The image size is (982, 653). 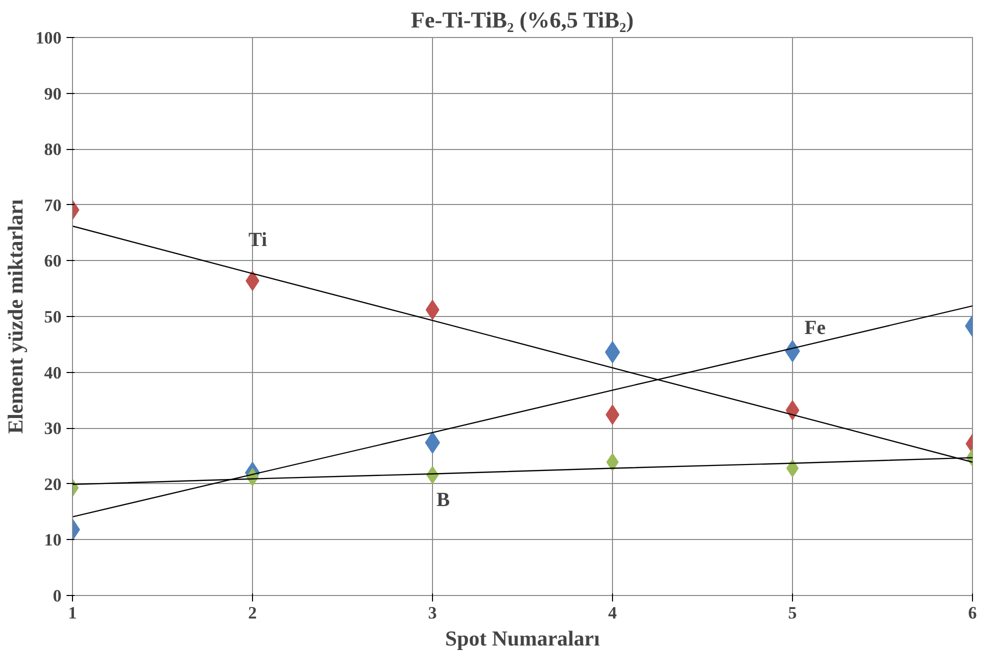 I want to click on y-tick-label: 30, so click(x=53, y=428).